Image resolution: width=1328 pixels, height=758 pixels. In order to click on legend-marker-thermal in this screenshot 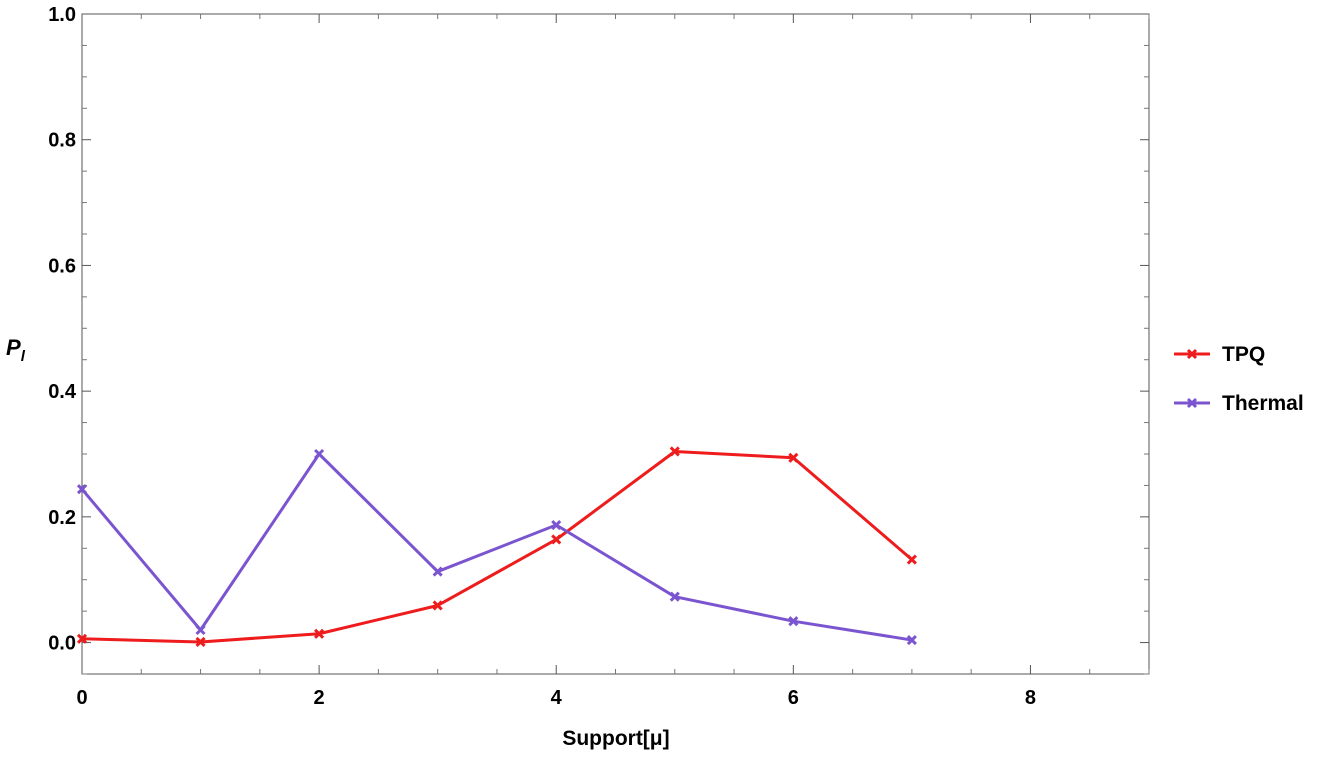, I will do `click(1192, 403)`.